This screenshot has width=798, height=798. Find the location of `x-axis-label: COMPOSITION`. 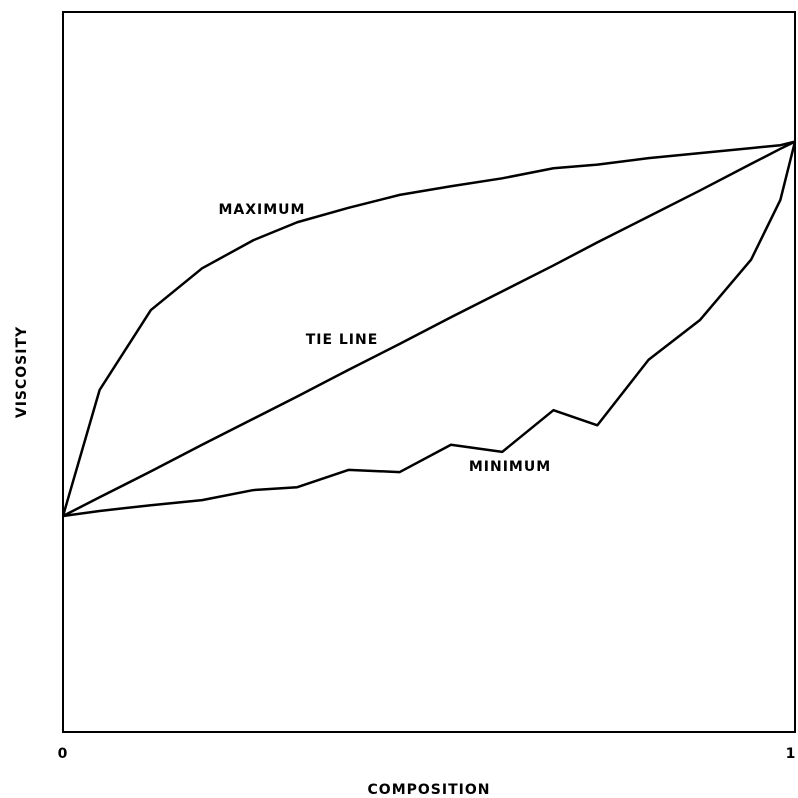

x-axis-label: COMPOSITION is located at coordinates (429, 790).